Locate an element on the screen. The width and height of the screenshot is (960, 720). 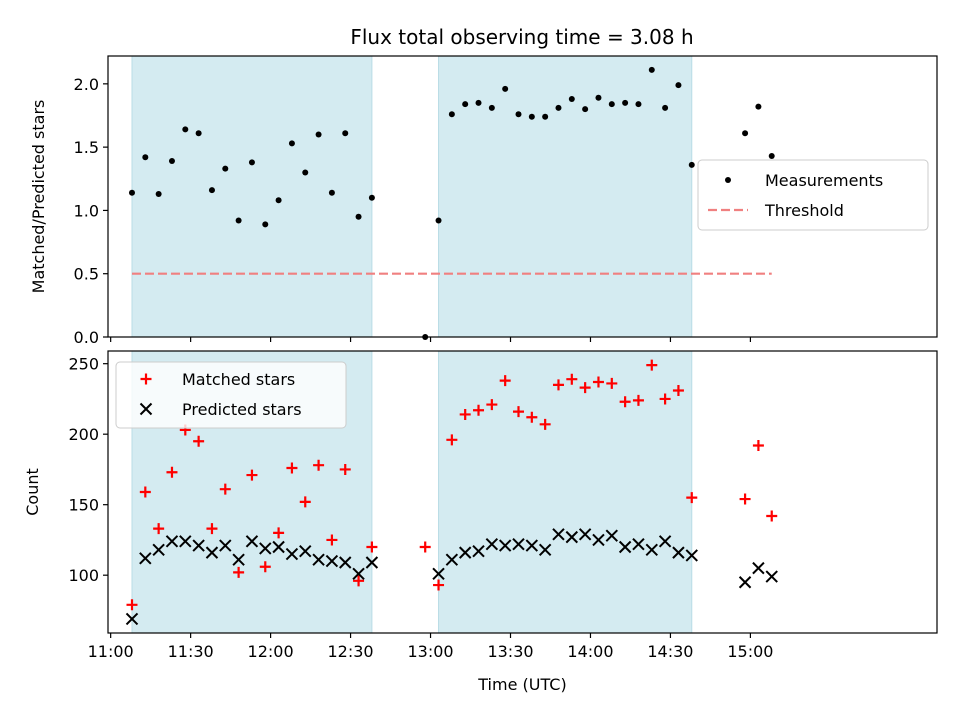
legend-label-threshold: Threshold is located at coordinates (804, 210).